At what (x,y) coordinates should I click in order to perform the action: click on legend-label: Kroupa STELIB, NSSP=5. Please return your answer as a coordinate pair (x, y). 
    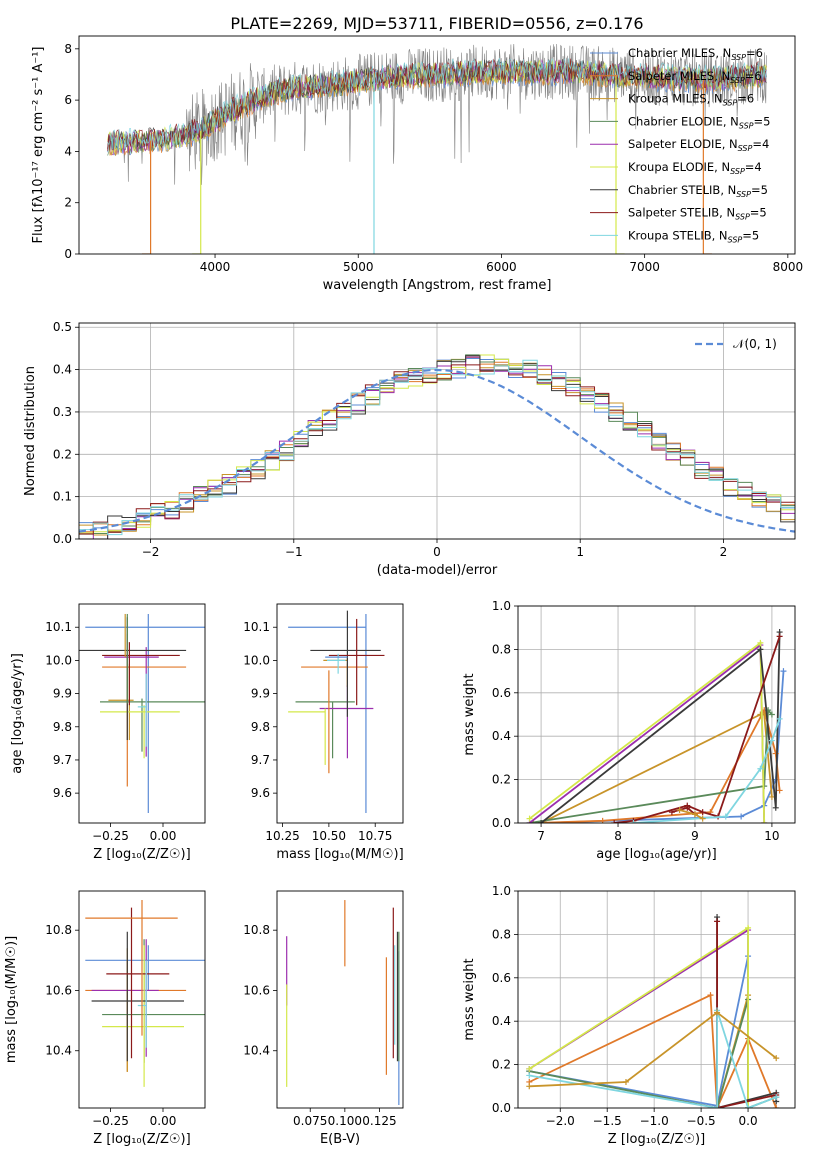
    Looking at the image, I should click on (693, 236).